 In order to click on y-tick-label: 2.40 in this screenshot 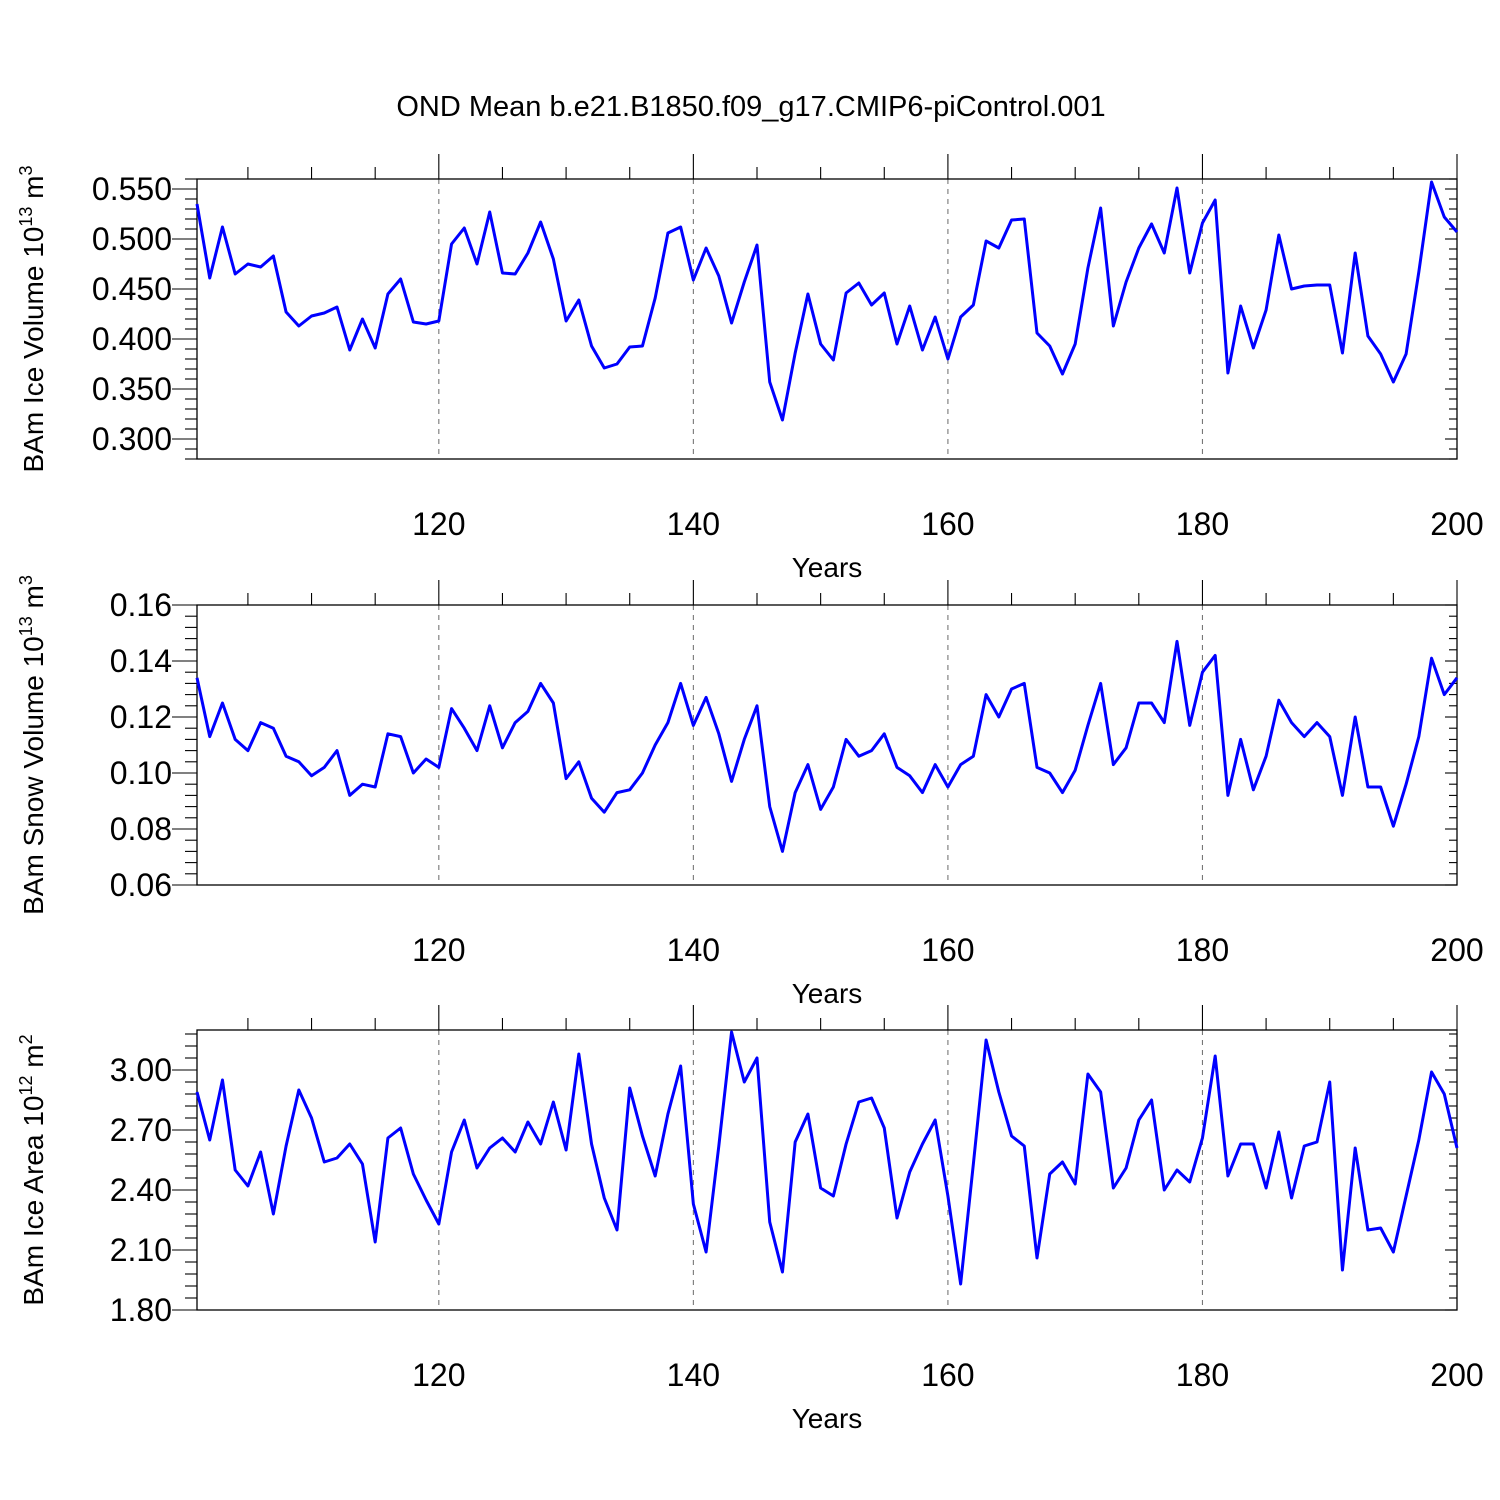, I will do `click(141, 1190)`.